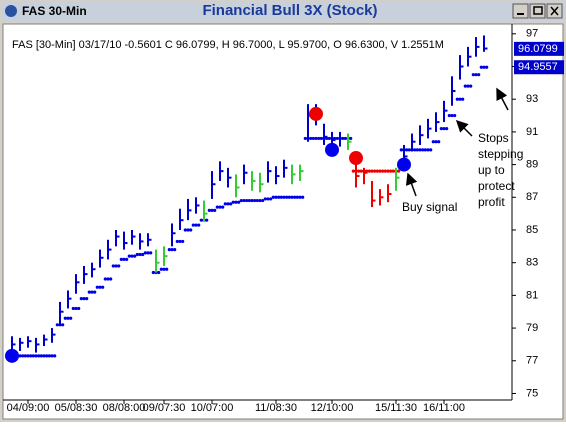  What do you see at coordinates (411, 184) in the screenshot?
I see `buy-arrow` at bounding box center [411, 184].